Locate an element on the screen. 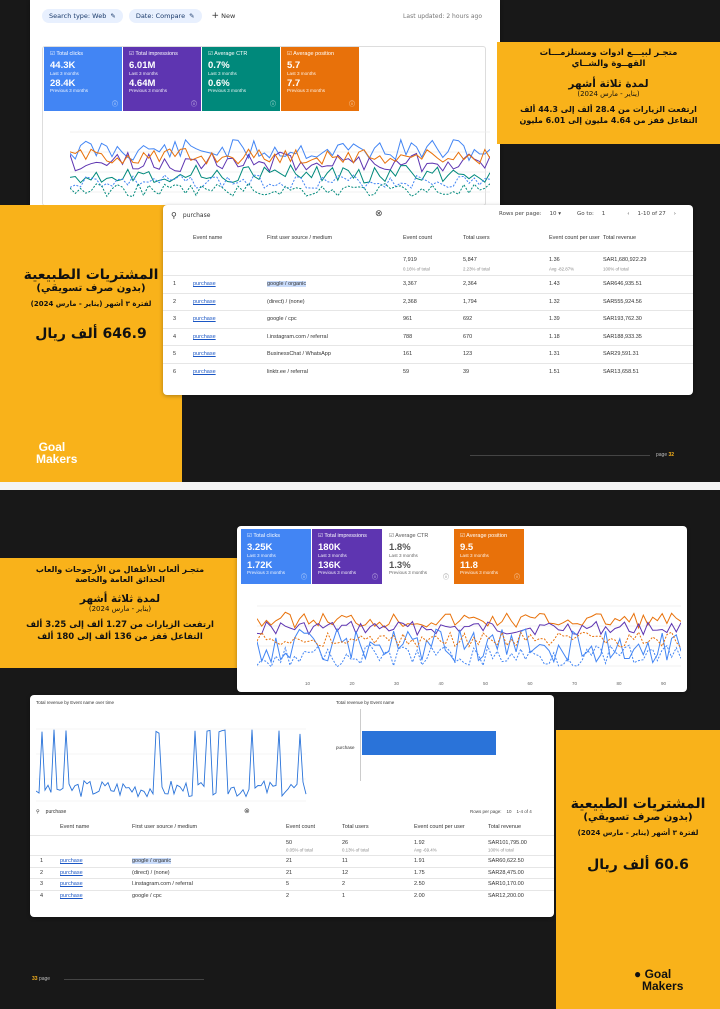 This screenshot has width=720, height=1009. revenue-bar-chart-title: Total revenue by Event name is located at coordinates (365, 702).